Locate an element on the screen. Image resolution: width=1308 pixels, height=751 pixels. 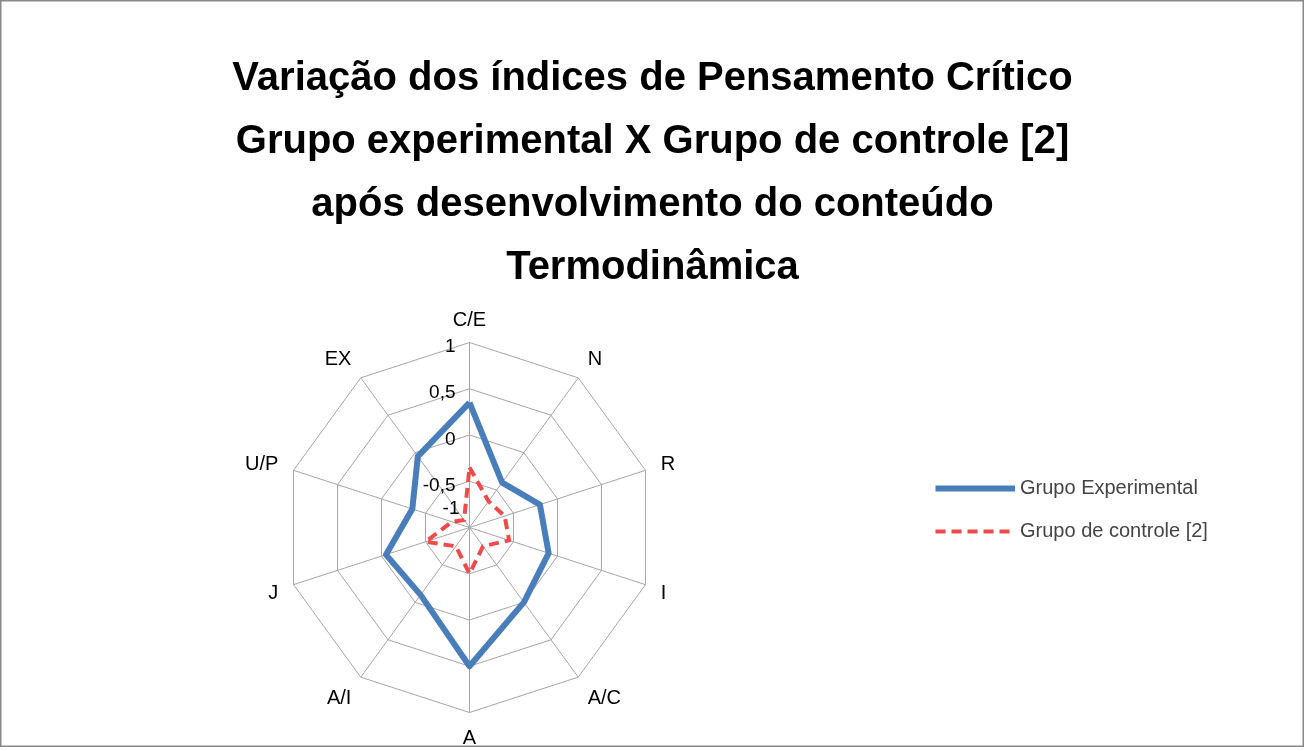
spoke-label: I is located at coordinates (663, 592).